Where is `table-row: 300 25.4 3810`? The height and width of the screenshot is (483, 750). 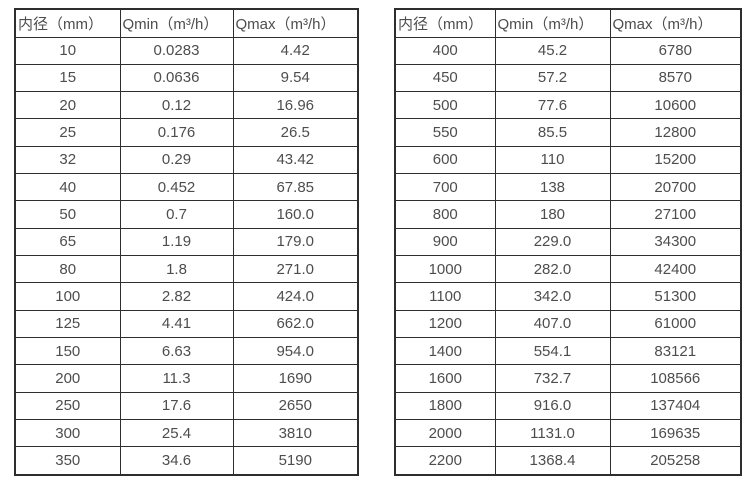 table-row: 300 25.4 3810 is located at coordinates (186, 433).